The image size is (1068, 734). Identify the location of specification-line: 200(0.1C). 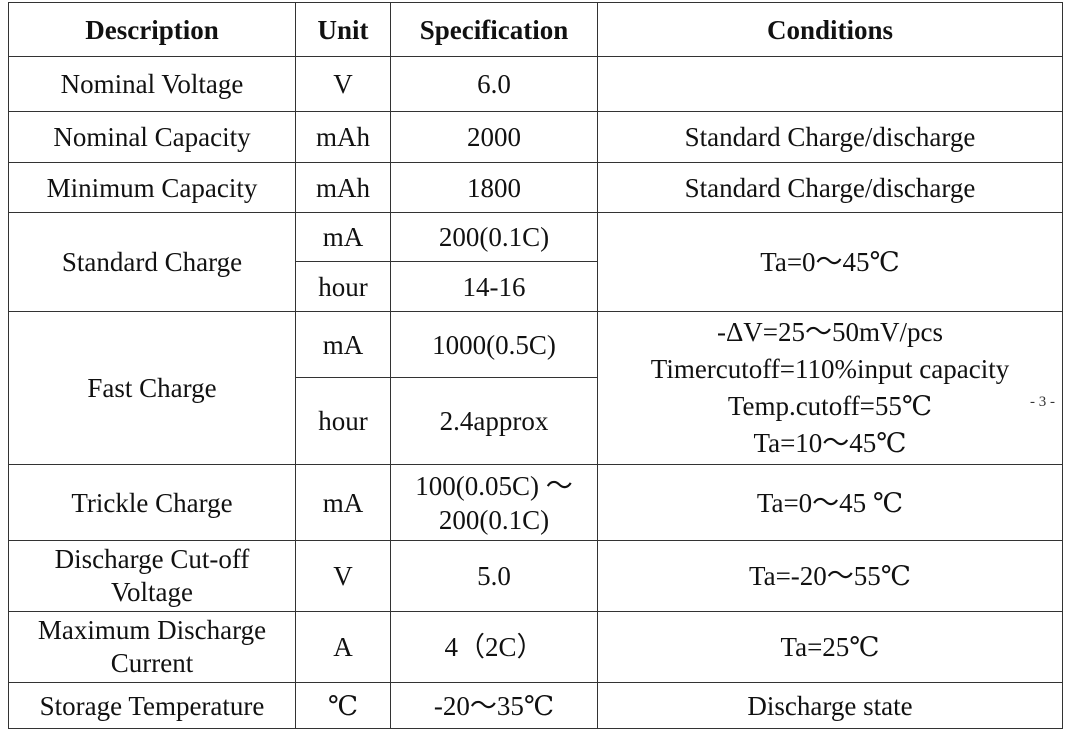
(494, 519).